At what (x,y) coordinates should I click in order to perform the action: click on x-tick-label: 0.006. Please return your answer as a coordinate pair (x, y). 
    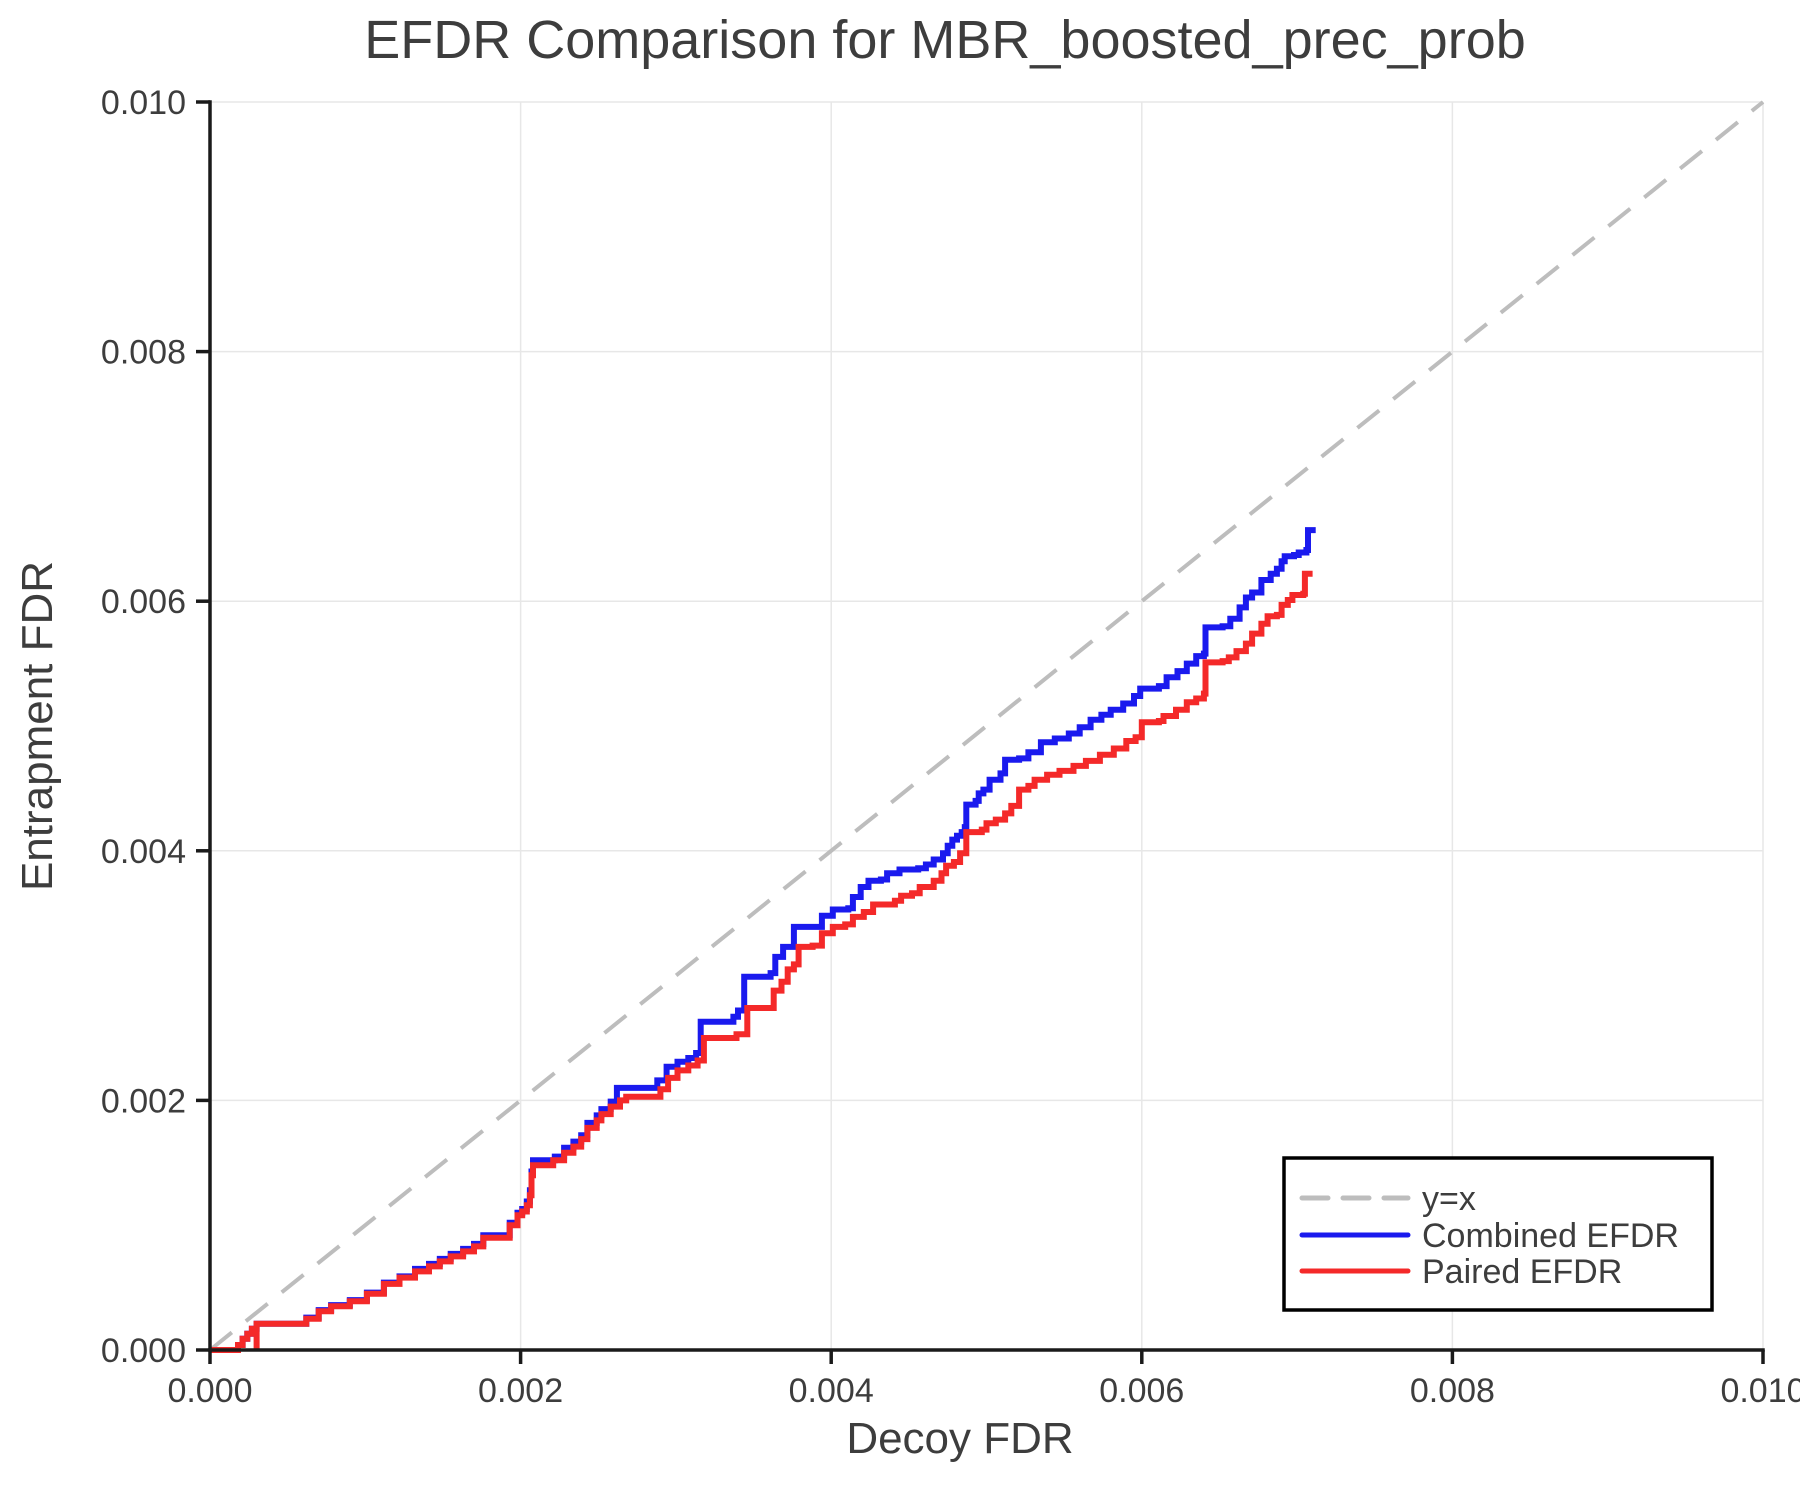
    Looking at the image, I should click on (1141, 1391).